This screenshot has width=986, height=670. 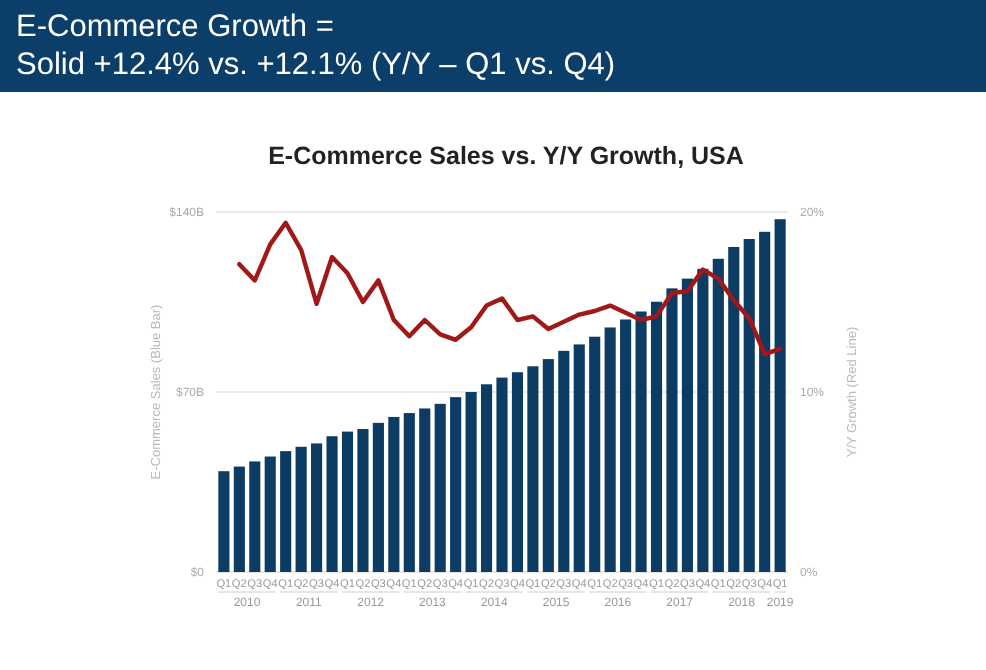 I want to click on line-series, so click(x=510, y=288).